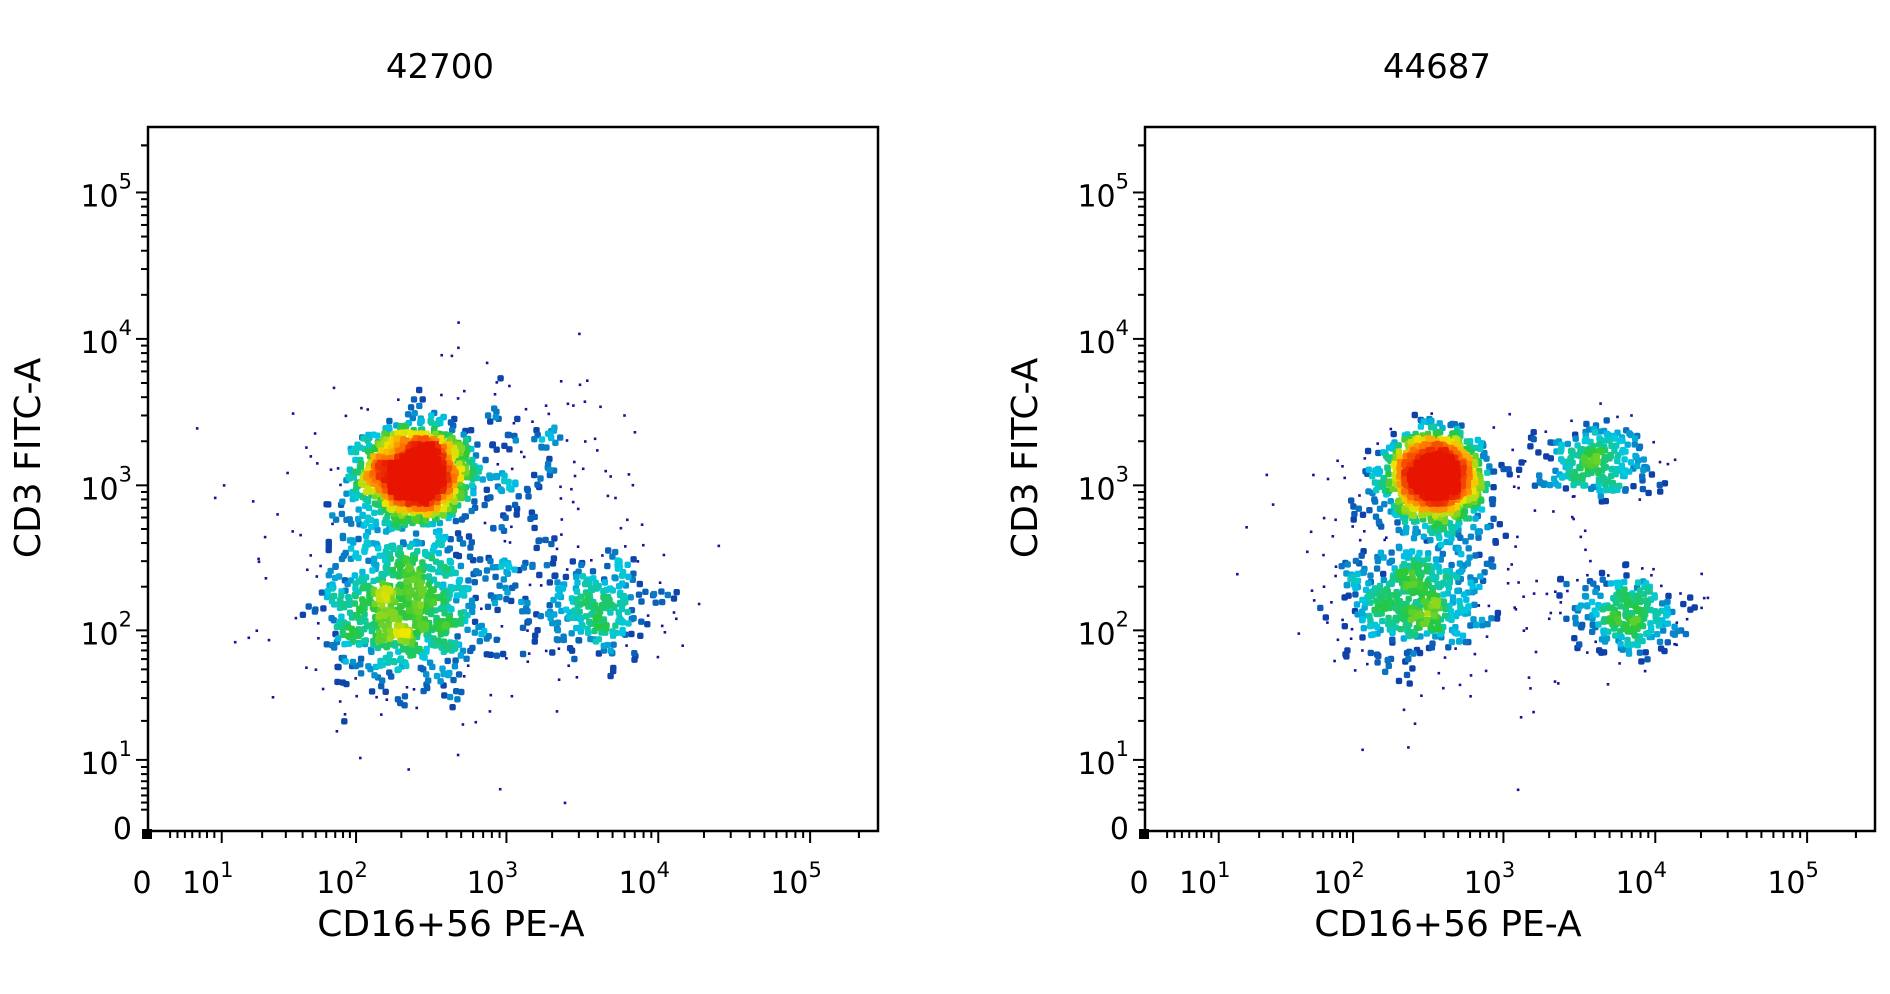  Describe the element at coordinates (141, 883) in the screenshot. I see `tick-base: 0` at that location.